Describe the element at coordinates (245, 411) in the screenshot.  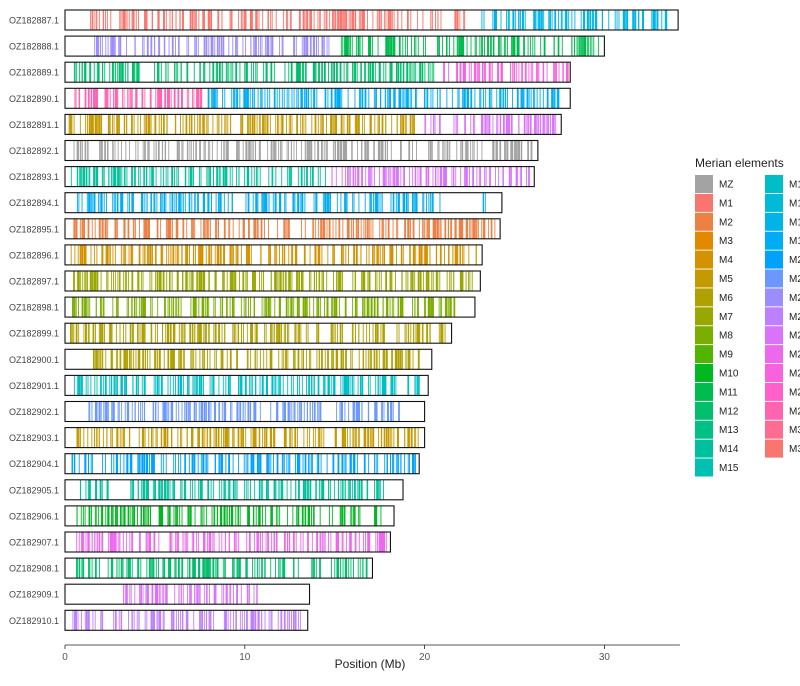
I see `chromosome-track` at that location.